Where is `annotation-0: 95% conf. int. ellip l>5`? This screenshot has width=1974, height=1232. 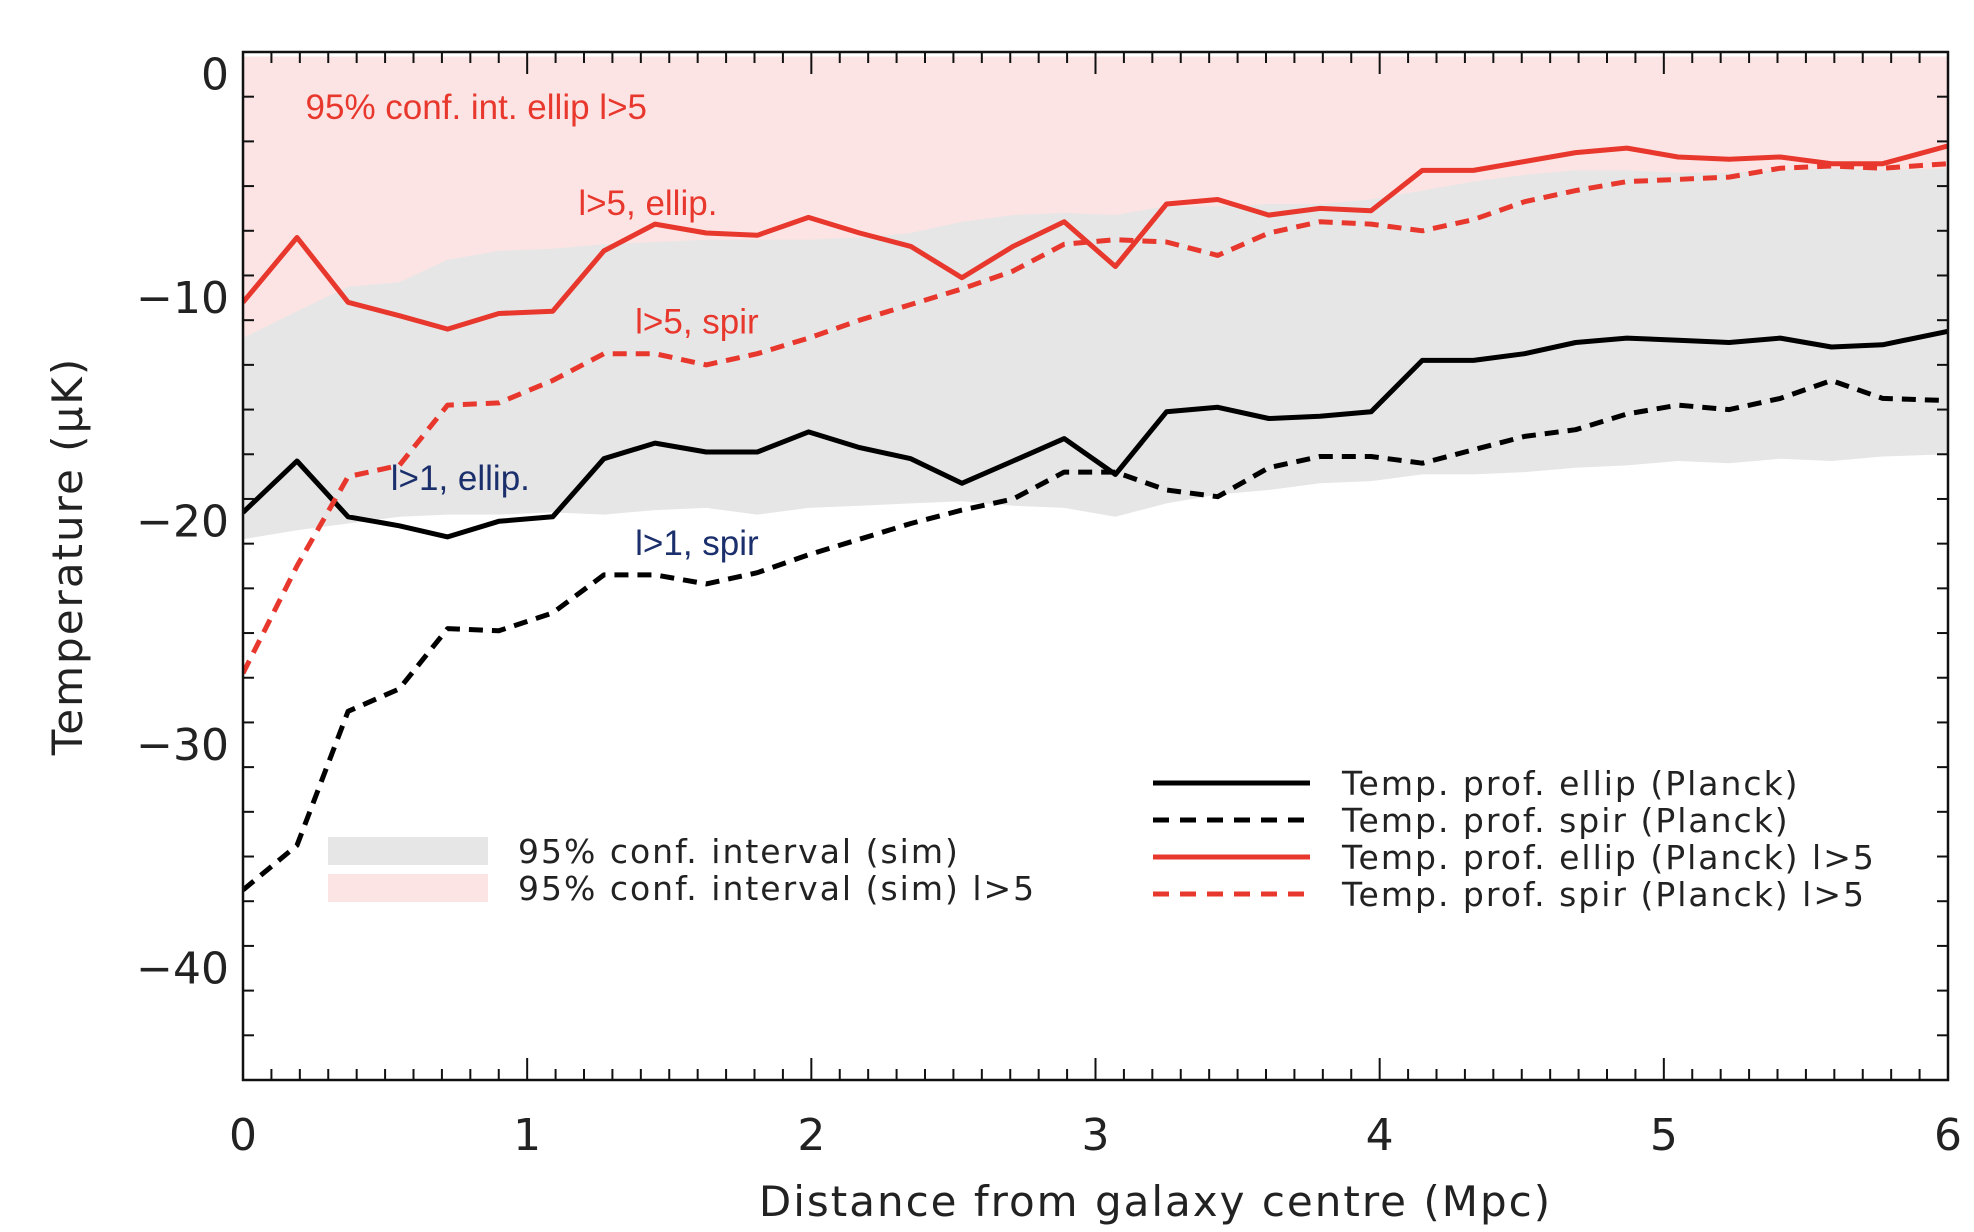 annotation-0: 95% conf. int. ellip l>5 is located at coordinates (476, 107).